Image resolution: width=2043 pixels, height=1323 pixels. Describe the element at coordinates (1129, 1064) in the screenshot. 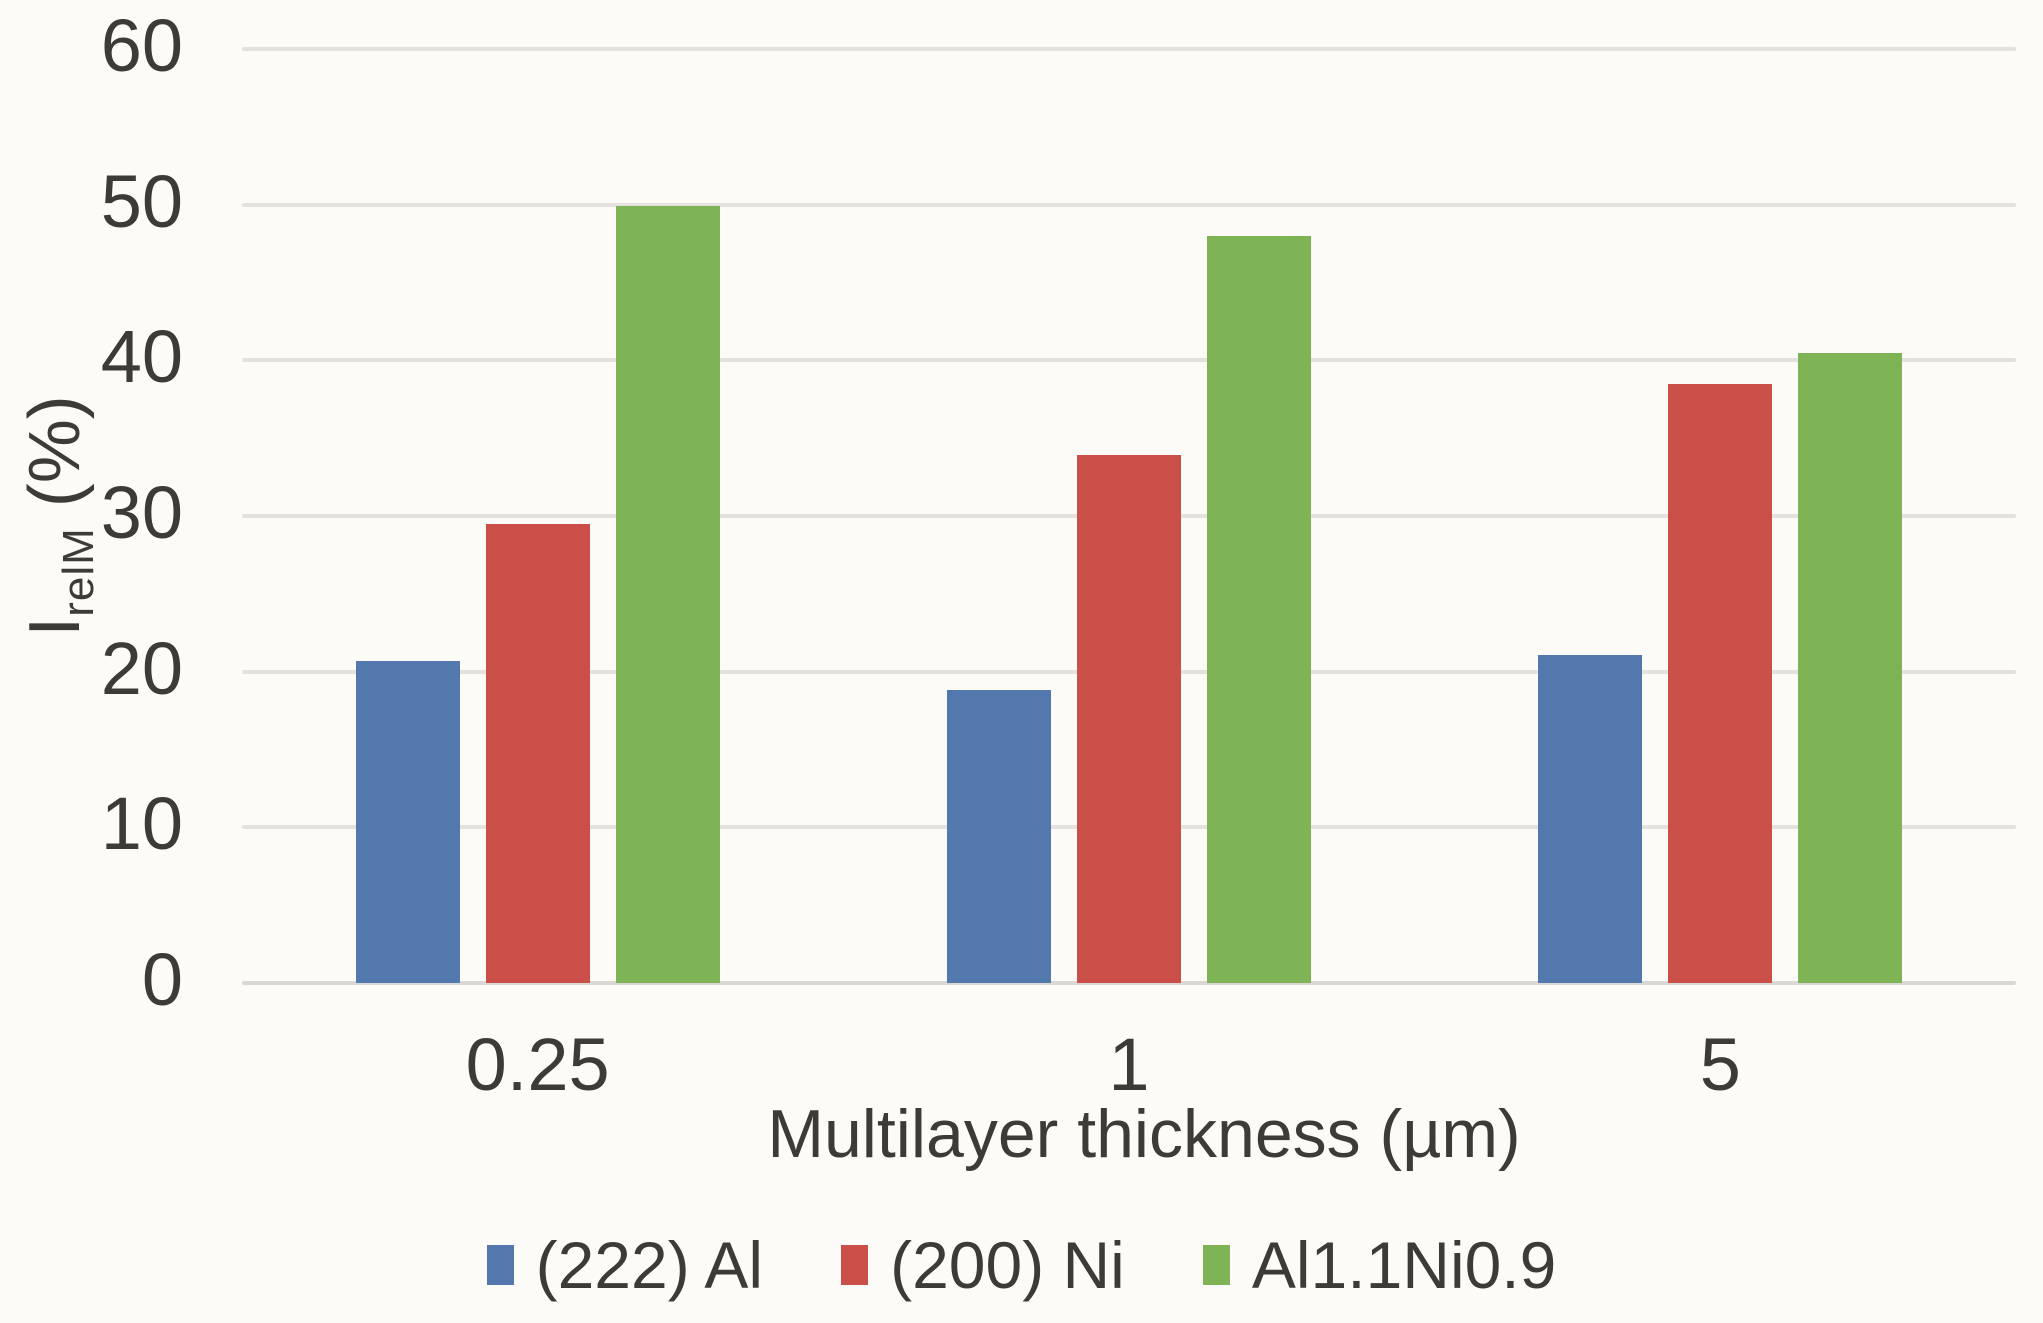

I see `x-tick-label-1: 1` at that location.